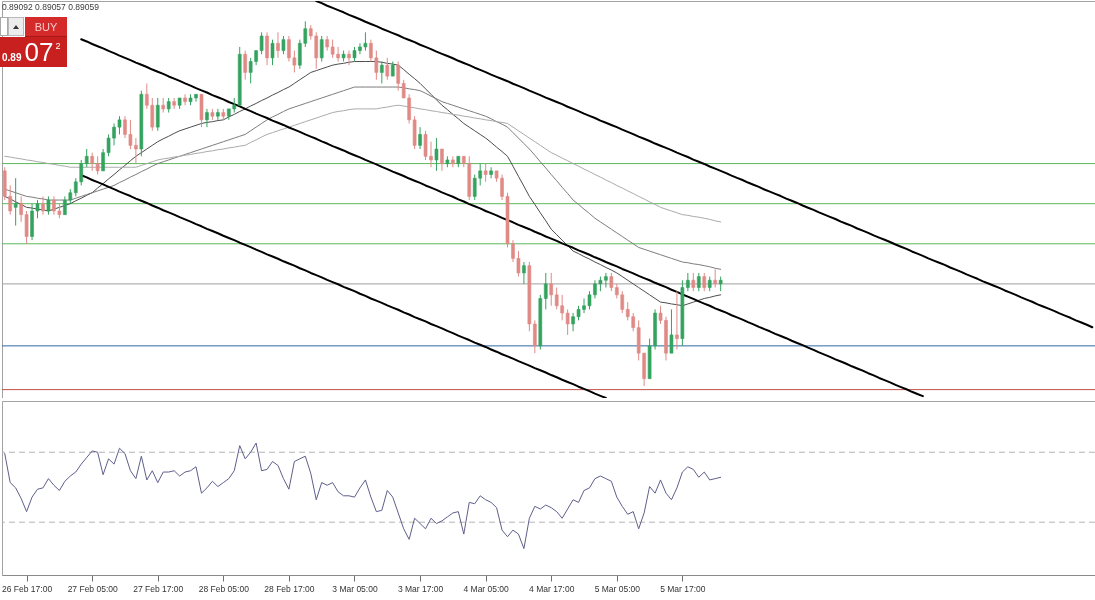 Image resolution: width=1095 pixels, height=600 pixels. Describe the element at coordinates (46, 27) in the screenshot. I see `buy-button: BUY` at that location.